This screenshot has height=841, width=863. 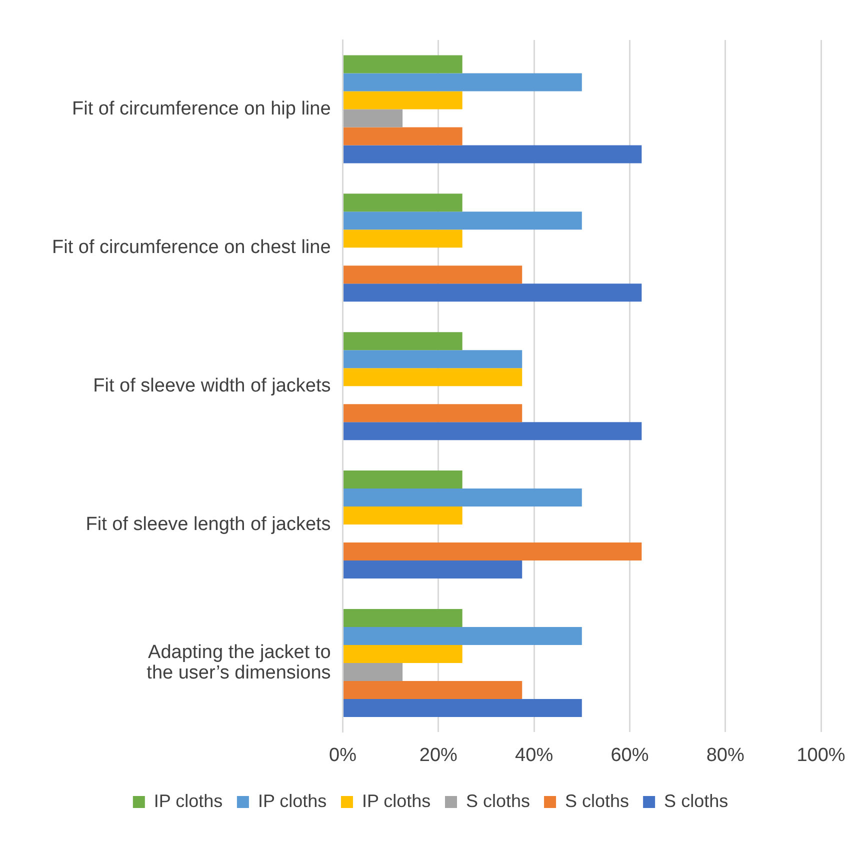 What do you see at coordinates (238, 663) in the screenshot?
I see `y-tick-label: Adapting the jacket to the user’s dimensions` at bounding box center [238, 663].